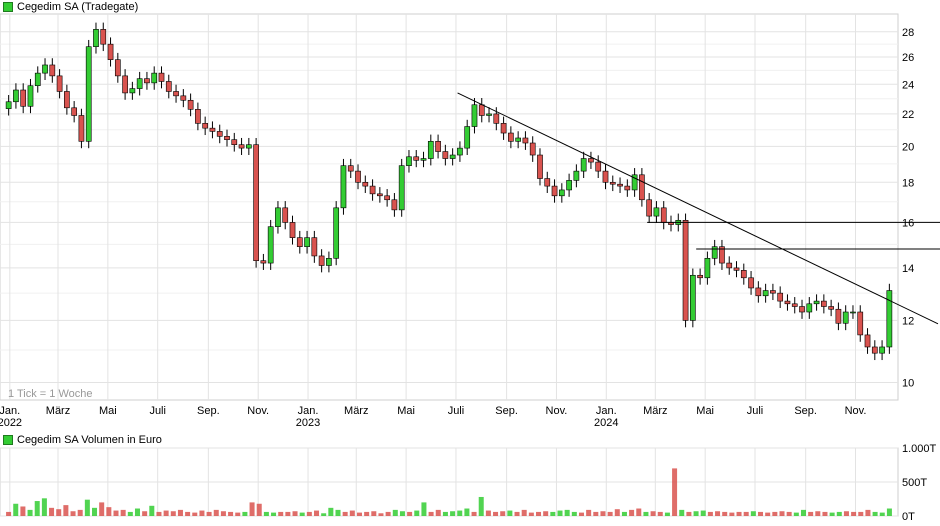  I want to click on price-y-tick-label: 24, so click(908, 85).